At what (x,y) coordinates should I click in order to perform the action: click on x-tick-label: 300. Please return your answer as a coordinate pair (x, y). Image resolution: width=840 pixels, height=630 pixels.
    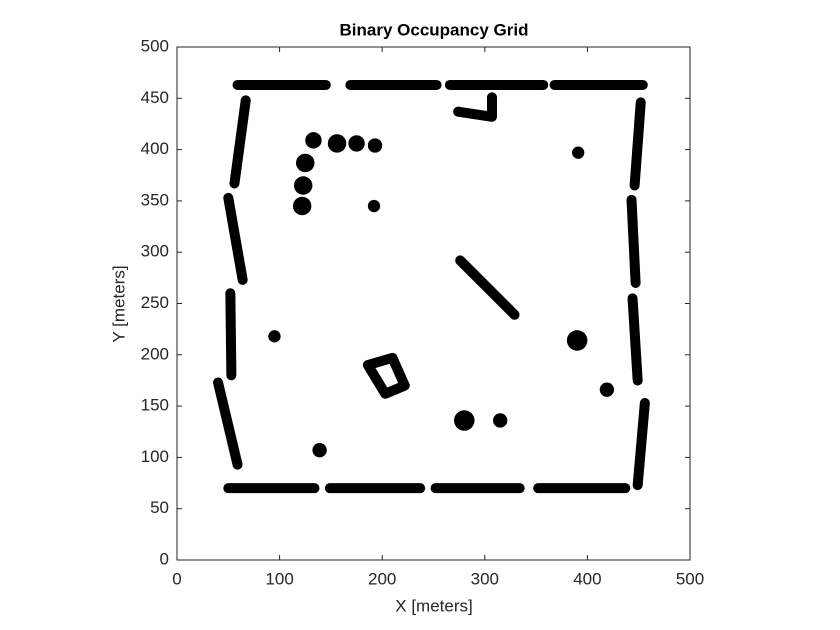
    Looking at the image, I should click on (485, 578).